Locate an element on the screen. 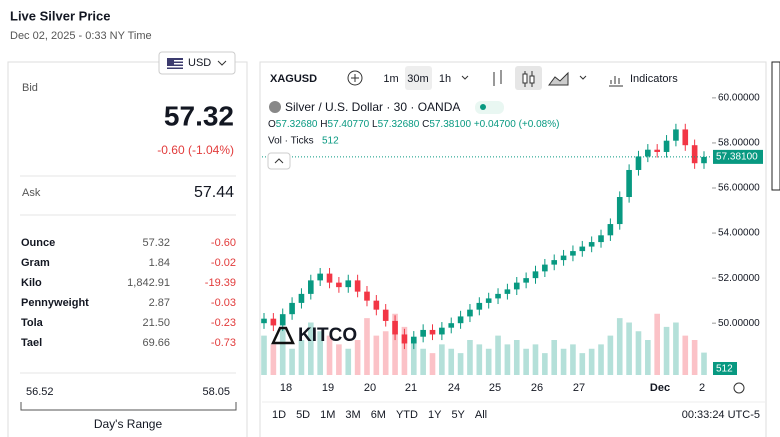 This screenshot has width=780, height=437. collapse-button is located at coordinates (279, 161).